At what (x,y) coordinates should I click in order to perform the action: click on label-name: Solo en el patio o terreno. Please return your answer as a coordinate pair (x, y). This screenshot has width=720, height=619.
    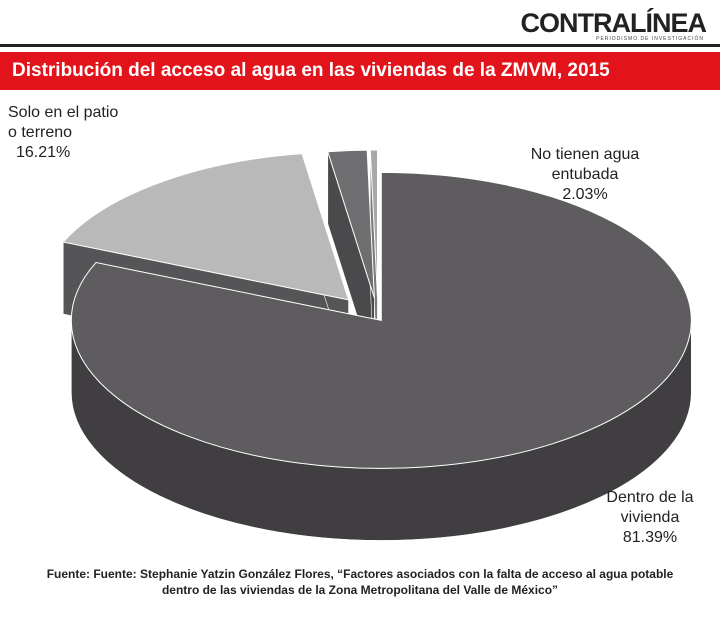
    Looking at the image, I should click on (63, 122).